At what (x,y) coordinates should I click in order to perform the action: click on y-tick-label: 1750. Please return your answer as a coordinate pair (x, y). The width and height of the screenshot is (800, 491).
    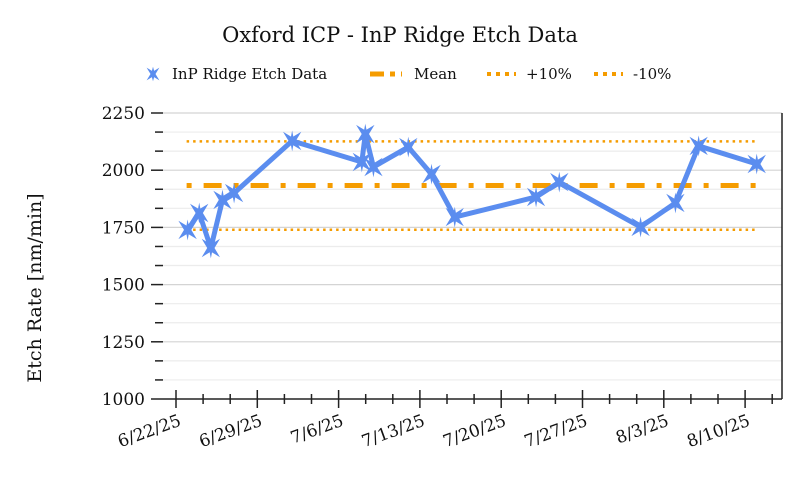
    Looking at the image, I should click on (123, 228).